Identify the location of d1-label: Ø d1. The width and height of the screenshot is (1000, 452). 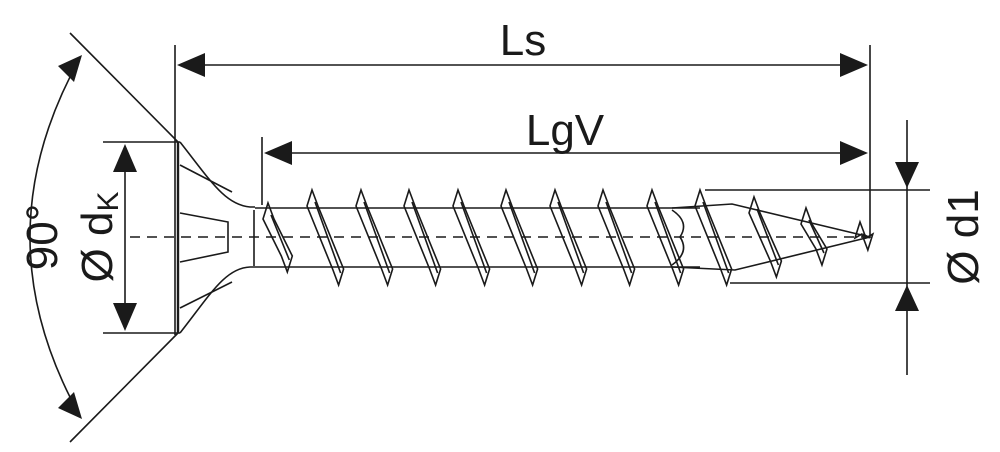
(963, 236).